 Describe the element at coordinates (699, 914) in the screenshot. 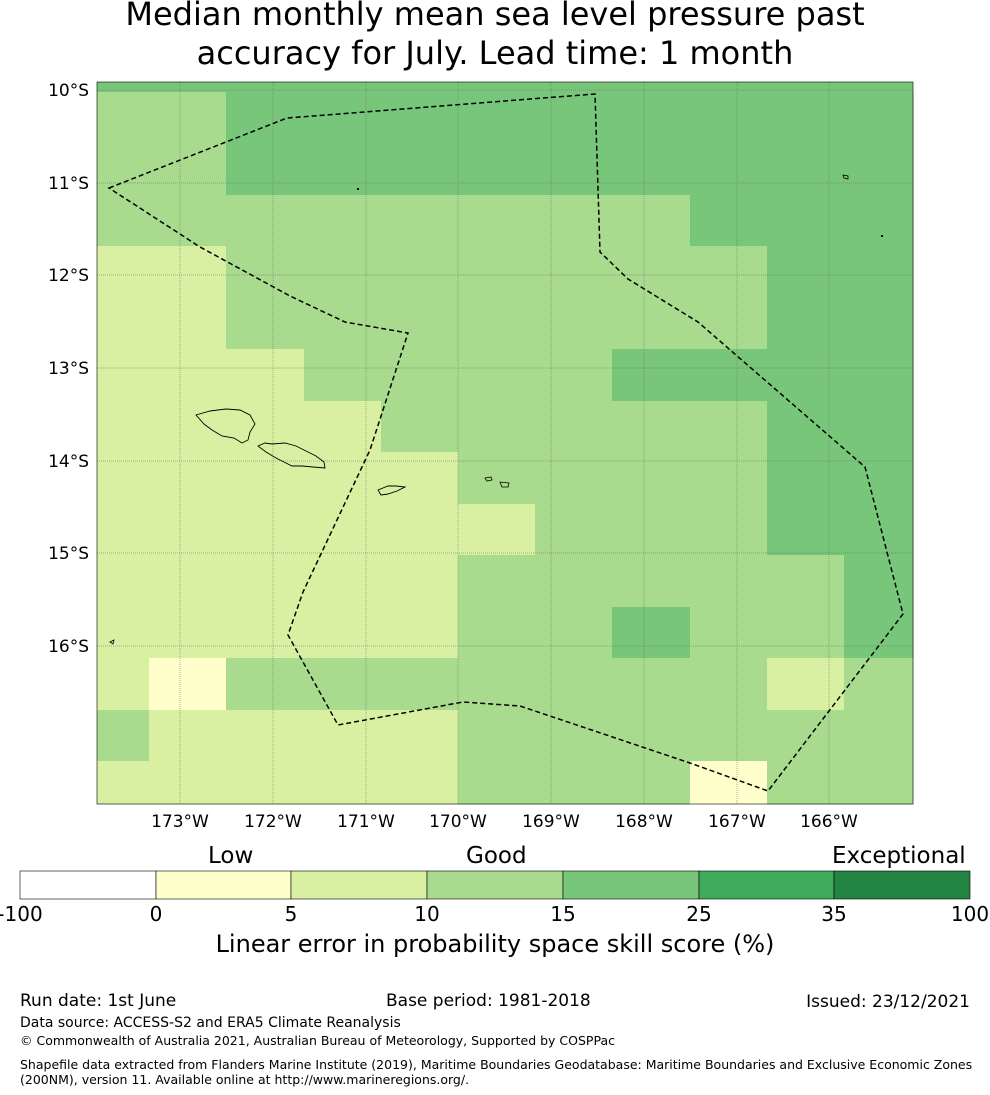

I see `colorbar-tick: 25` at that location.